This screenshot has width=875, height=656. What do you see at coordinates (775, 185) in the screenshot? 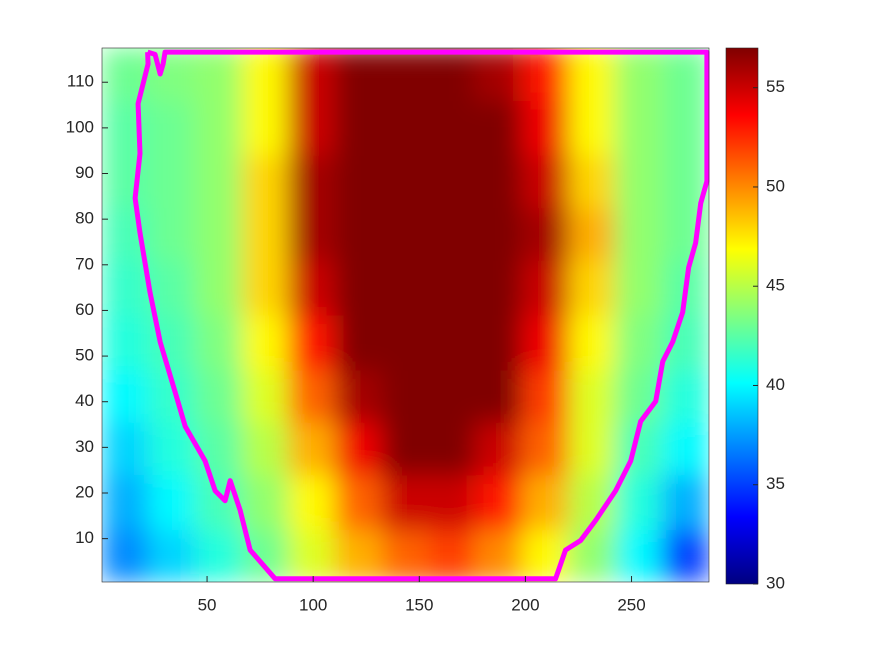
I see `colorbar-tick-label: 50` at bounding box center [775, 185].